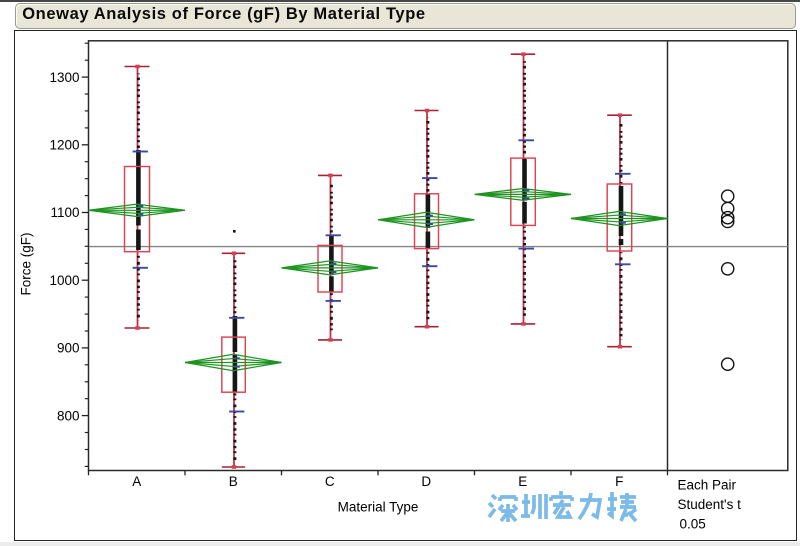 Image resolution: width=800 pixels, height=546 pixels. Describe the element at coordinates (64, 77) in the screenshot. I see `svg-text: 1300` at that location.